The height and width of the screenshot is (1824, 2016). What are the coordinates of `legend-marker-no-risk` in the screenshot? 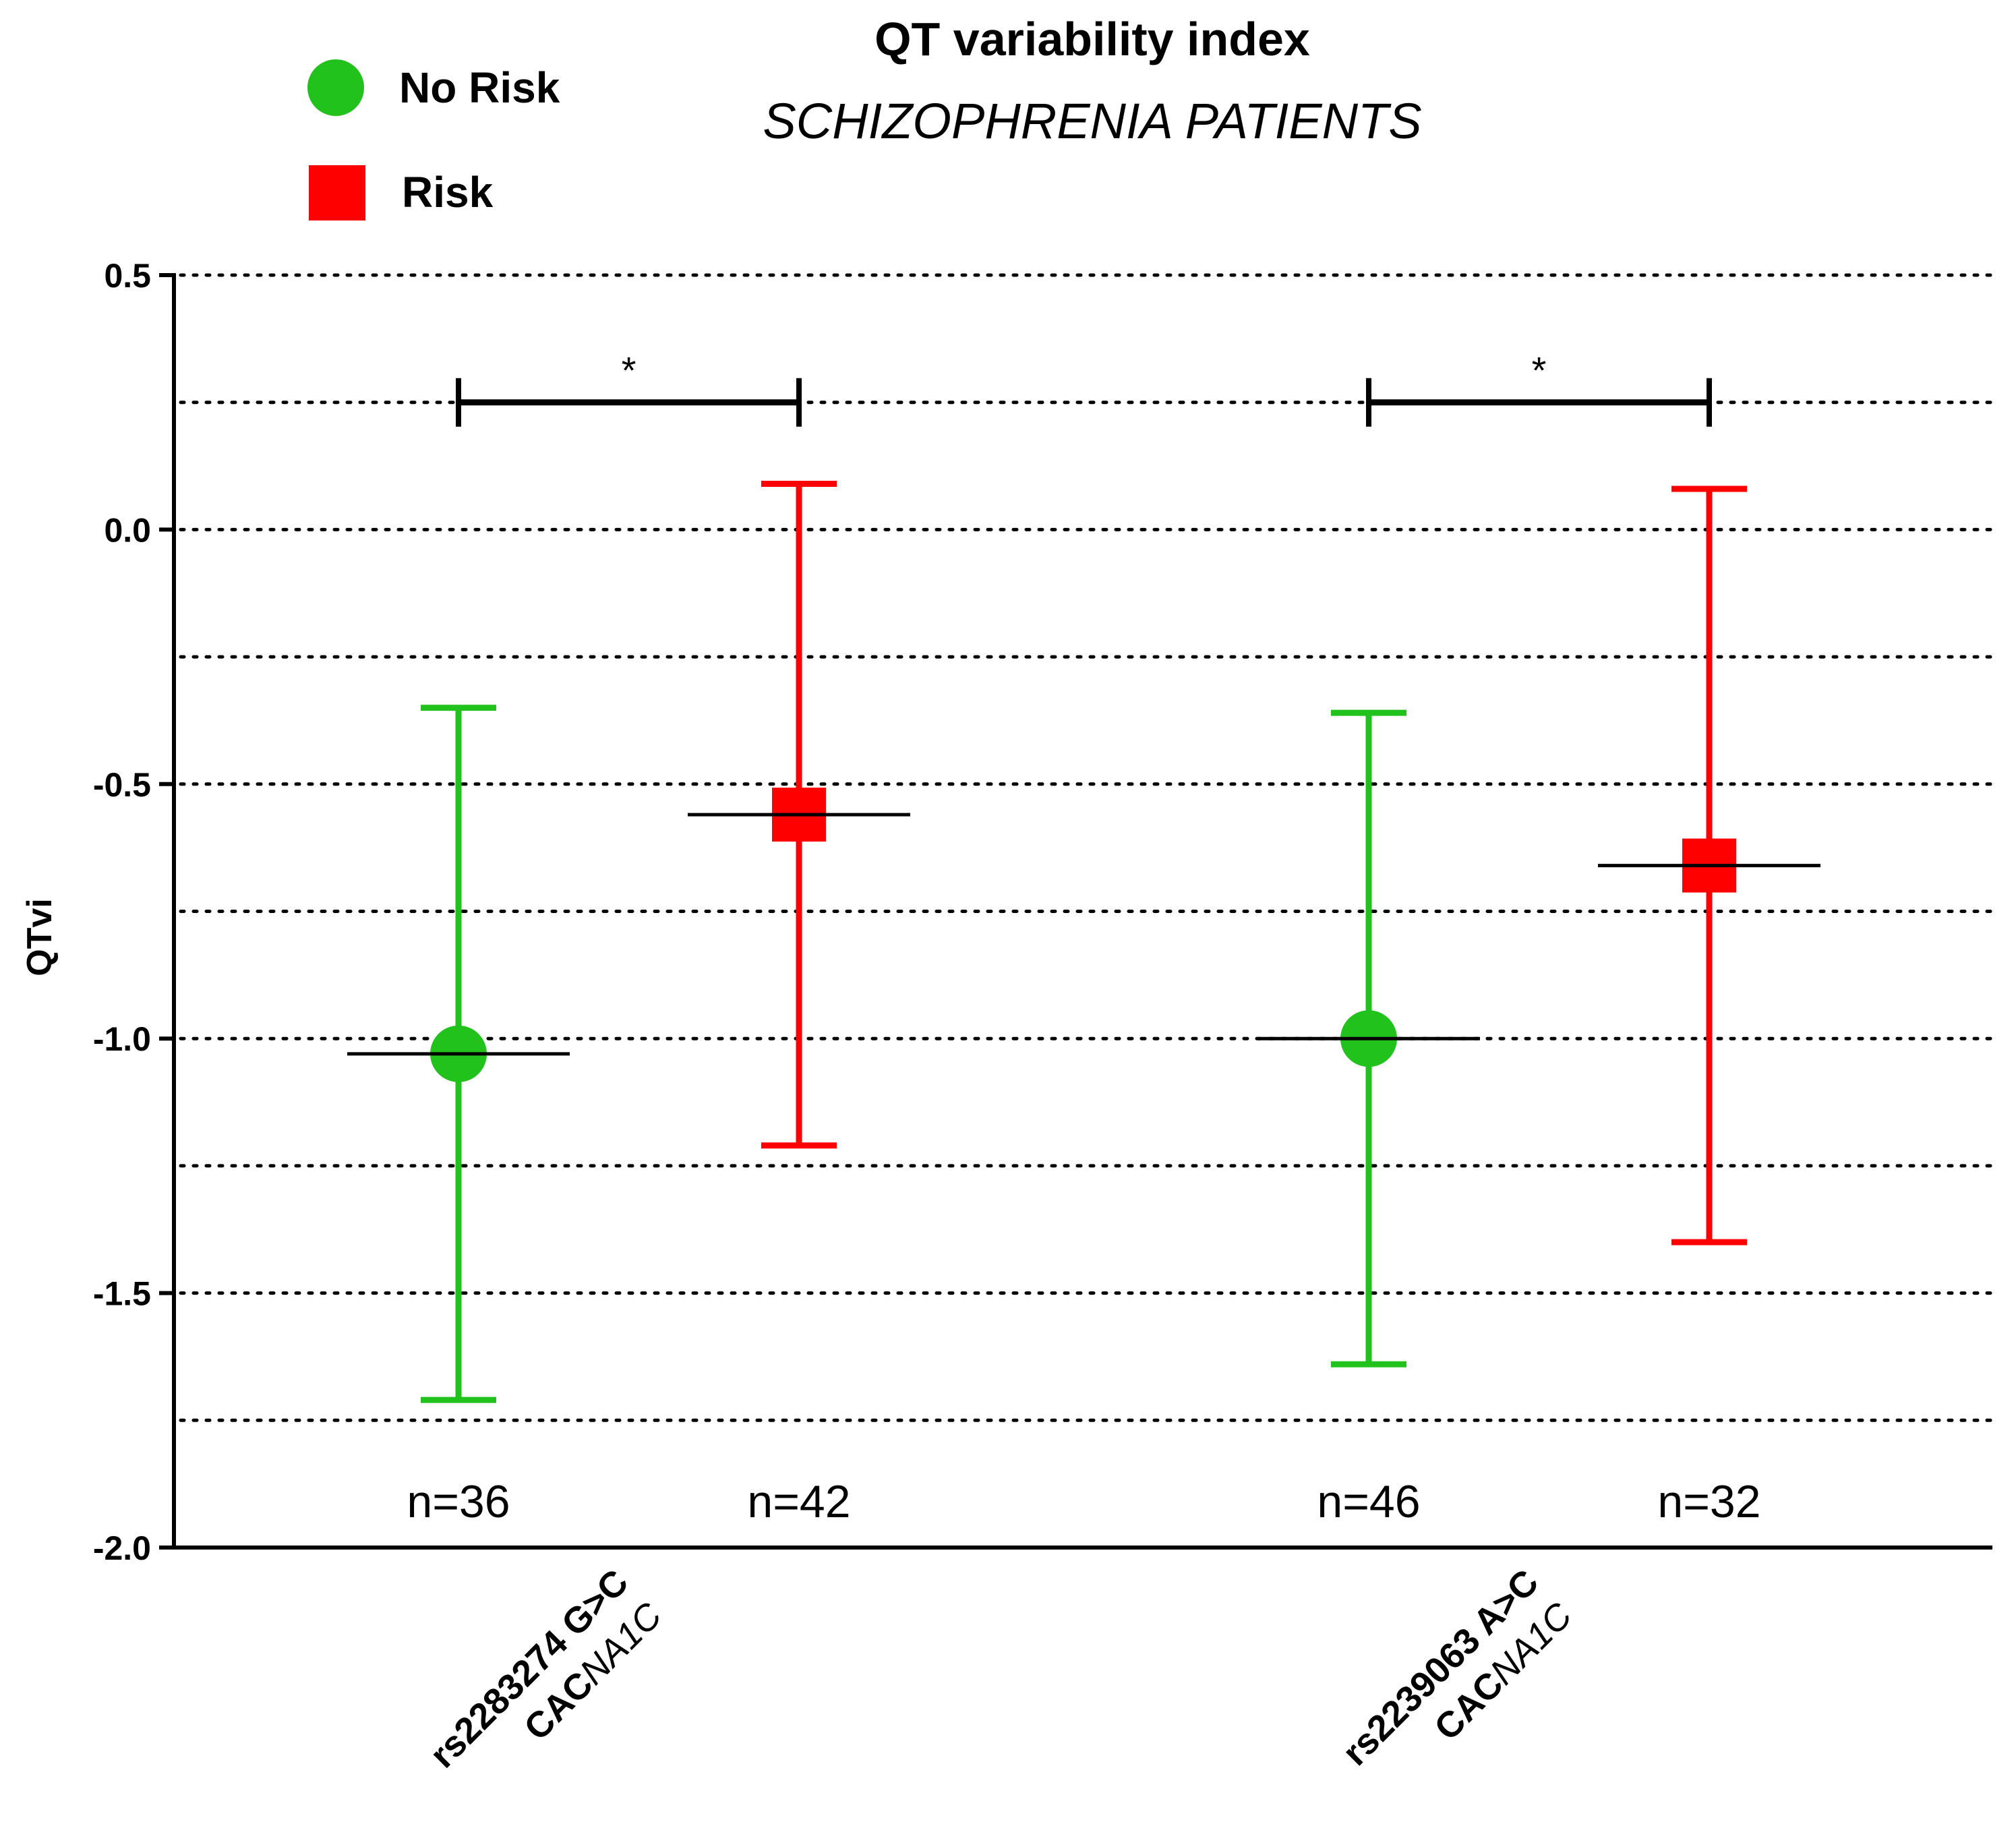 It's located at (335, 87).